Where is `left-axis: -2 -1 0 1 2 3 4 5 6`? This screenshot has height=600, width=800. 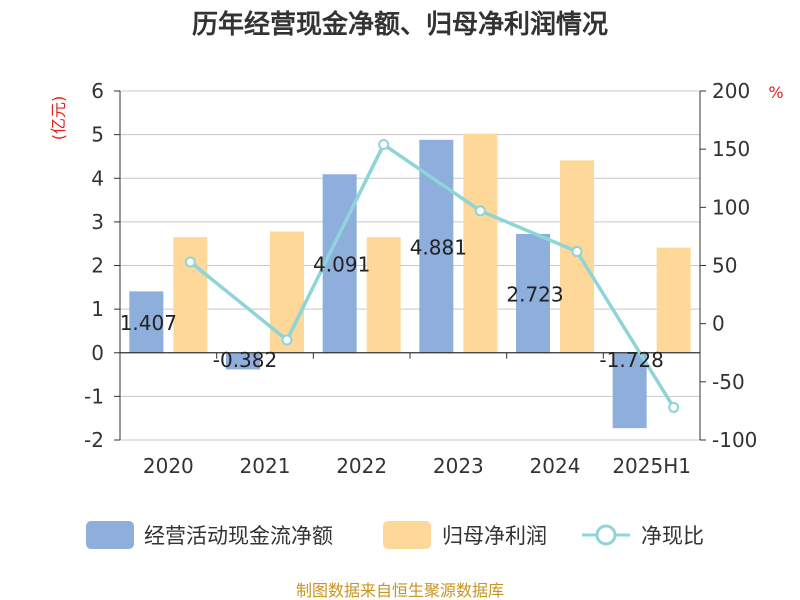
left-axis: -2 -1 0 1 2 3 4 5 6 is located at coordinates (102, 265).